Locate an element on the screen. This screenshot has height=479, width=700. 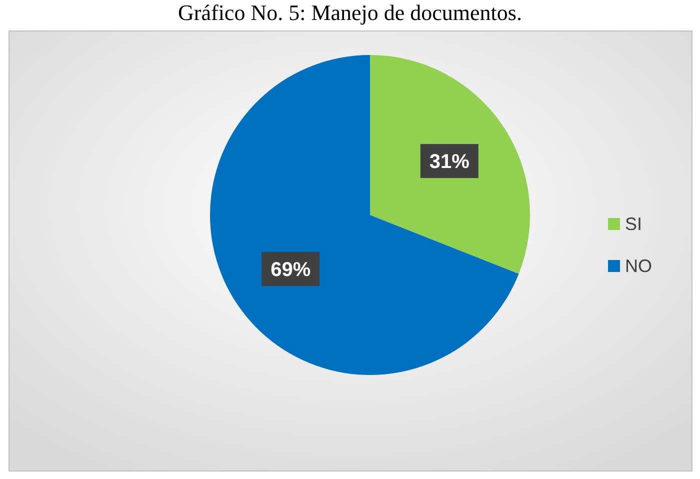
pie-slice is located at coordinates (450, 164).